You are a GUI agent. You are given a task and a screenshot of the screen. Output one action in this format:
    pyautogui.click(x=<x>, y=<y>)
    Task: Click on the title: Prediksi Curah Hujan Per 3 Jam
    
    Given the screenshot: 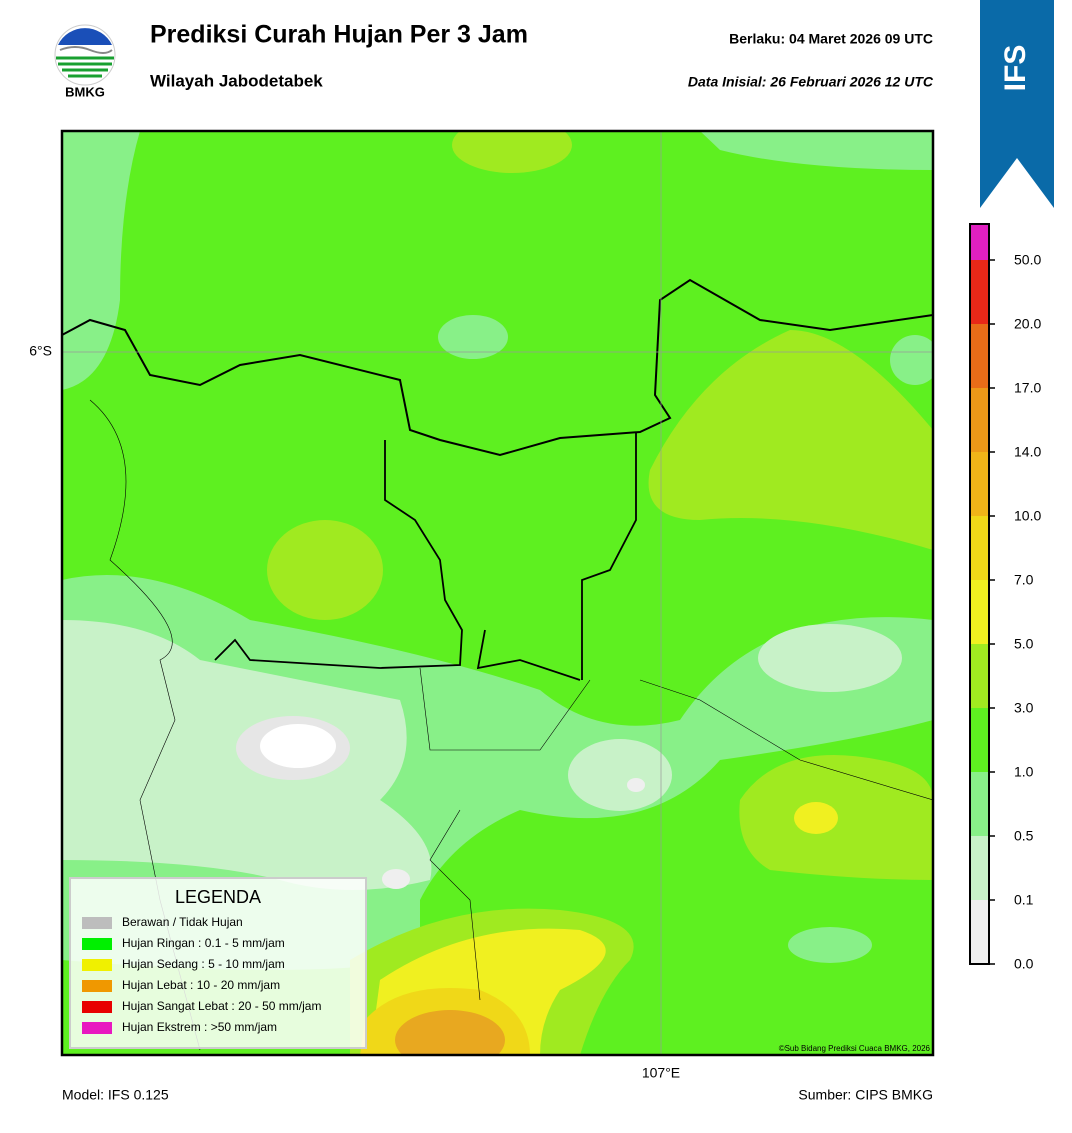 What is the action you would take?
    pyautogui.click(x=339, y=35)
    